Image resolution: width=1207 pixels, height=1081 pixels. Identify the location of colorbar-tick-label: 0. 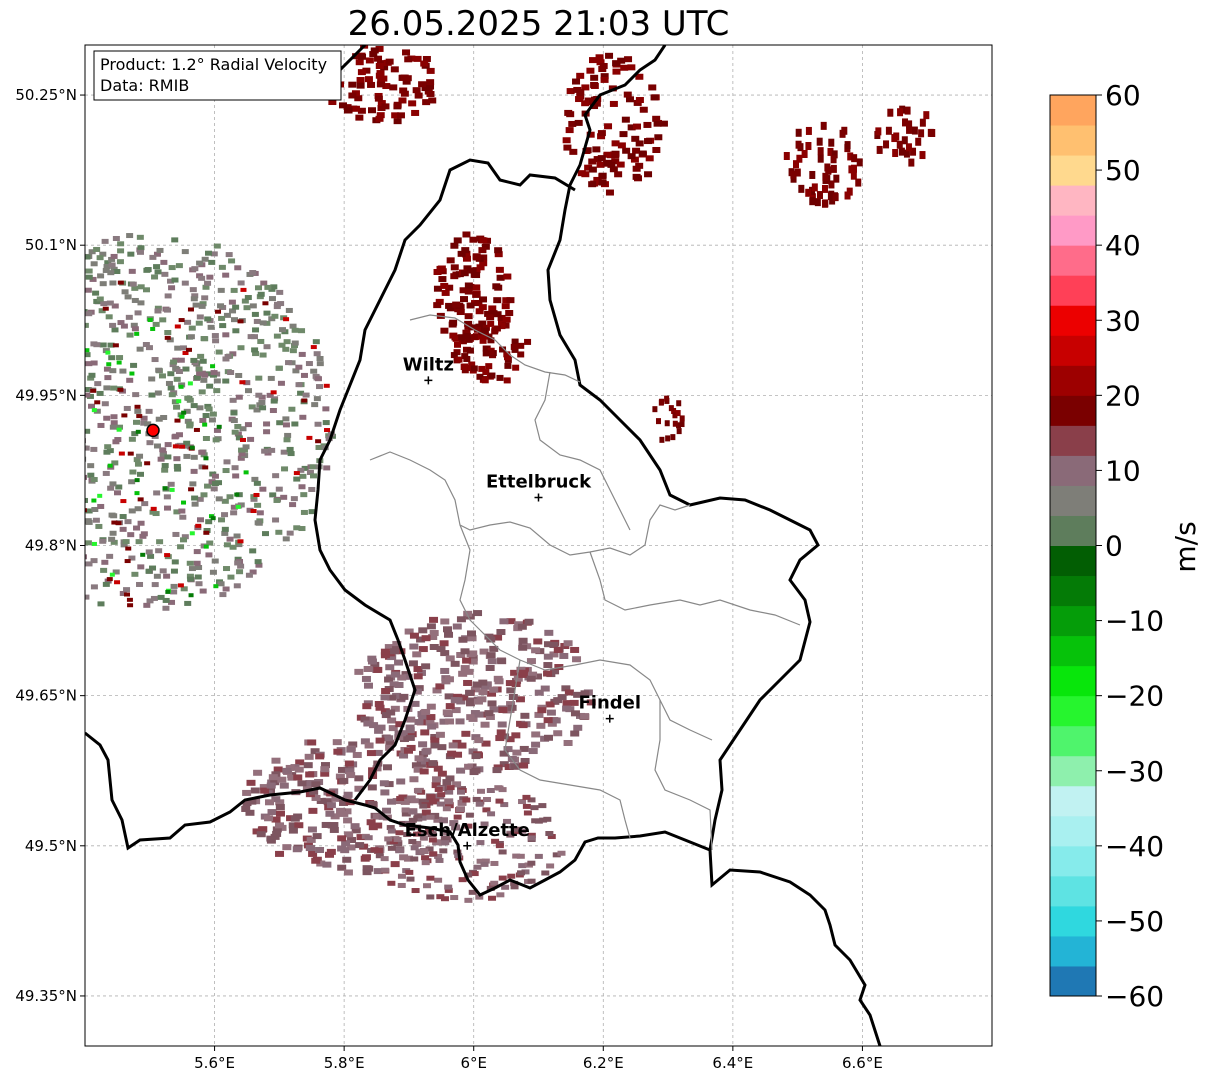
(1114, 546).